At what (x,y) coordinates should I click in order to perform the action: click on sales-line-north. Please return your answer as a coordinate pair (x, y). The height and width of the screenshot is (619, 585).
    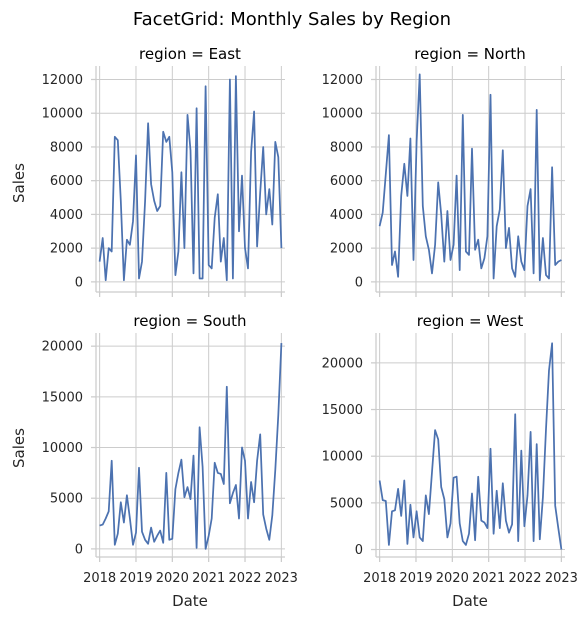
    Looking at the image, I should click on (470, 177).